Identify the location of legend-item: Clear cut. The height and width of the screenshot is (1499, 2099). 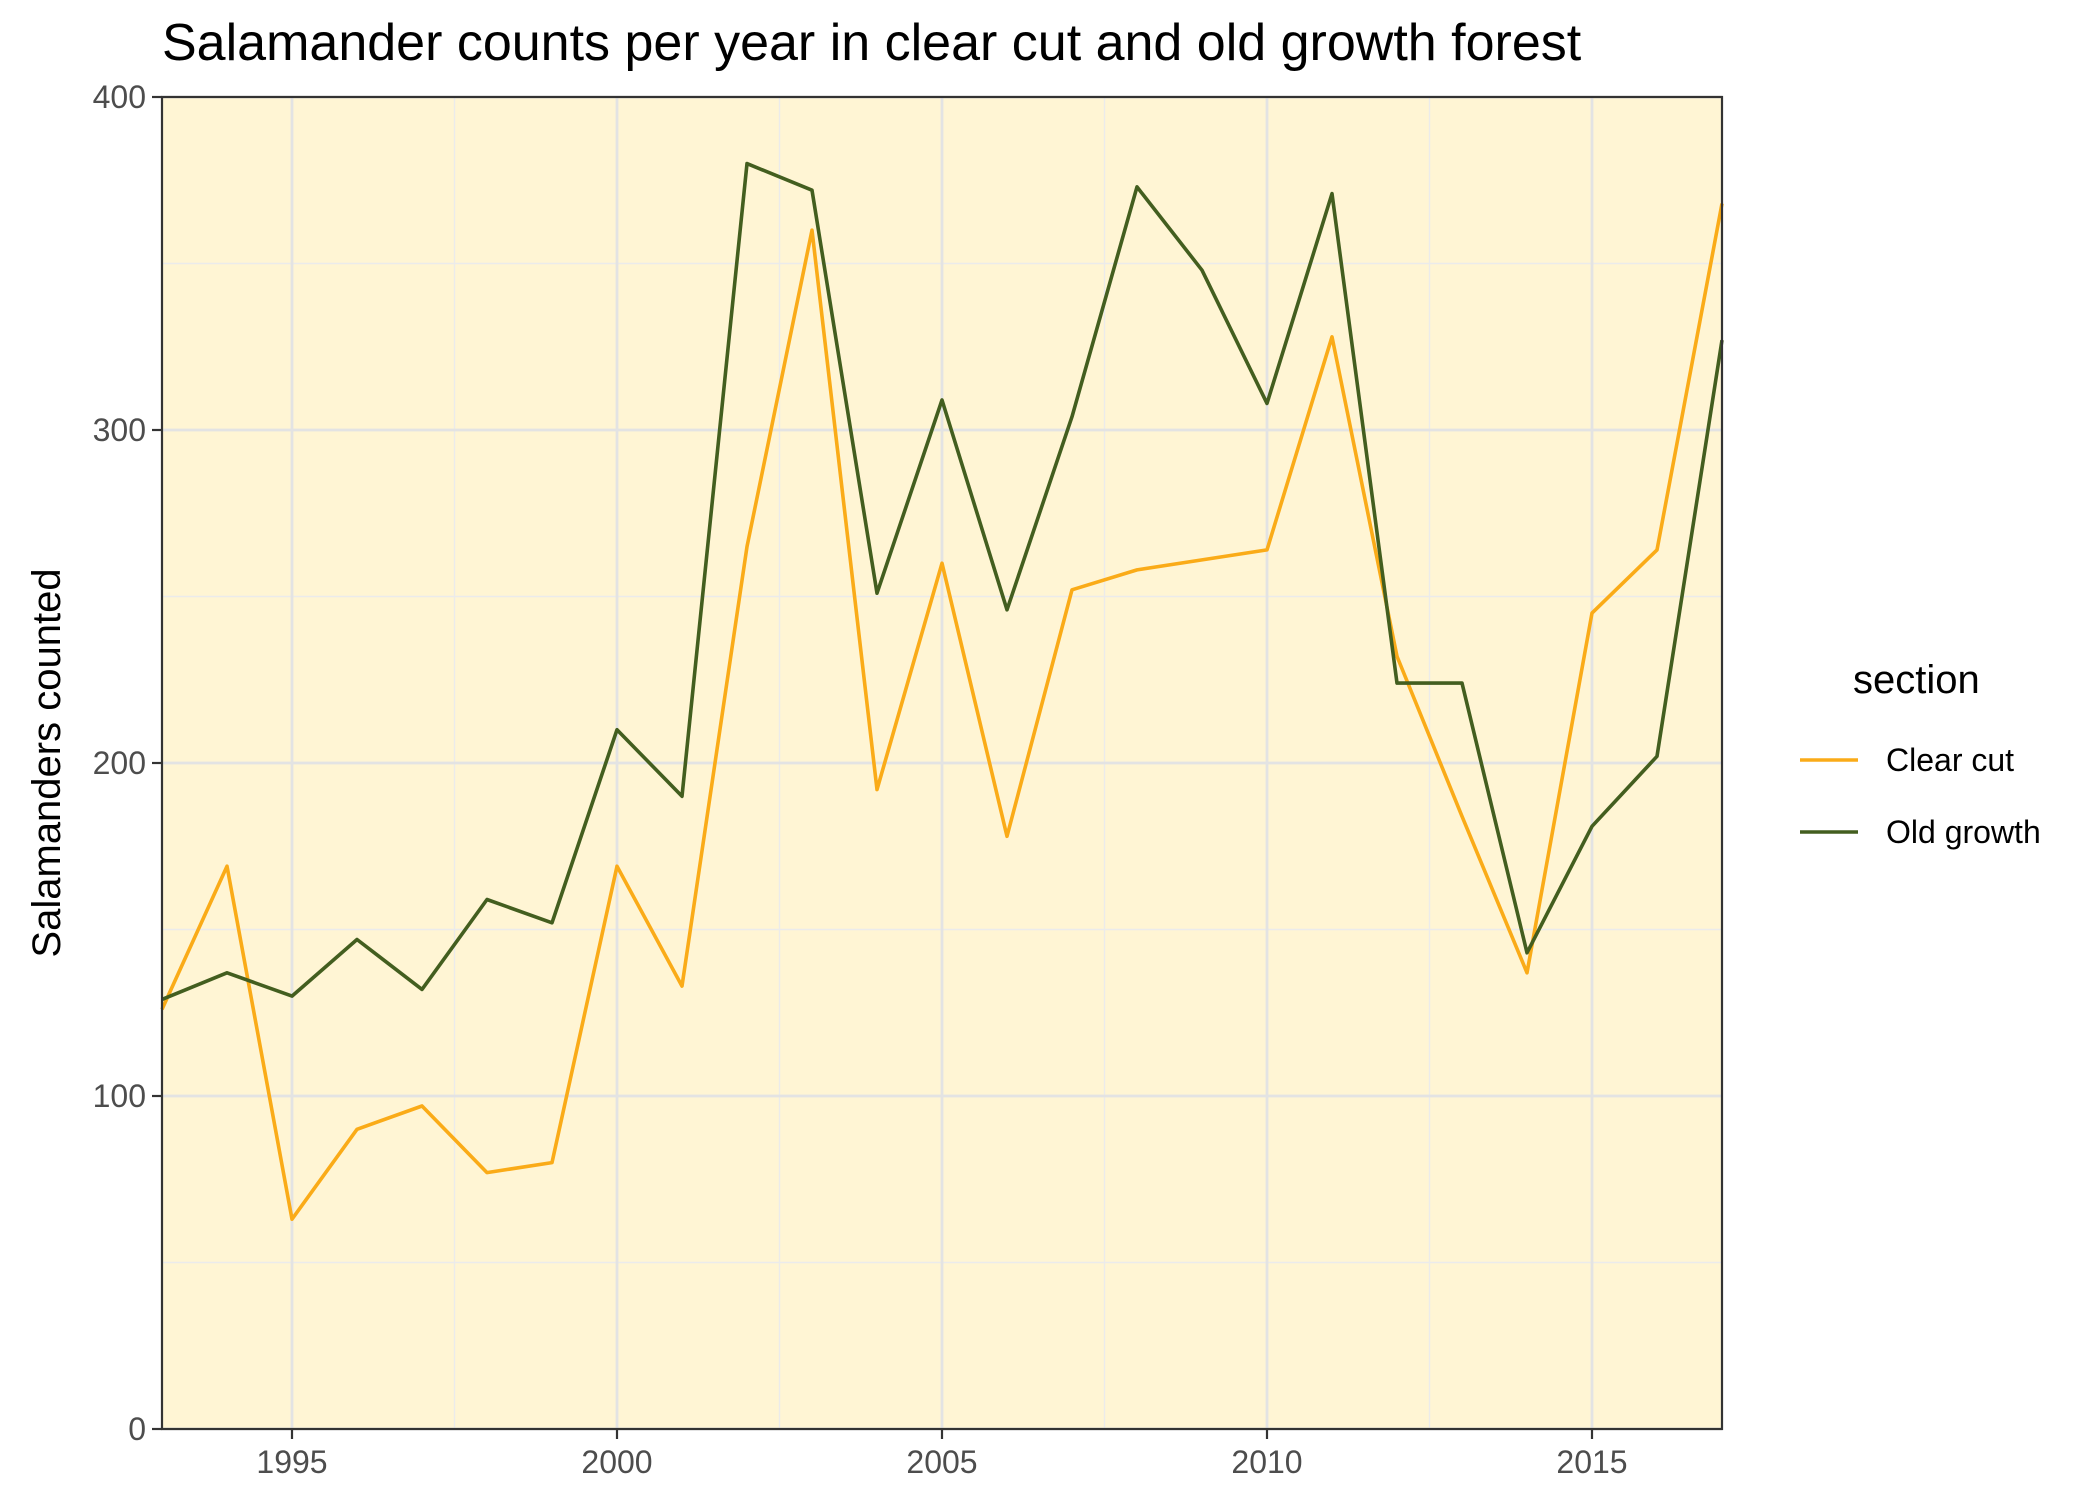
(1907, 760).